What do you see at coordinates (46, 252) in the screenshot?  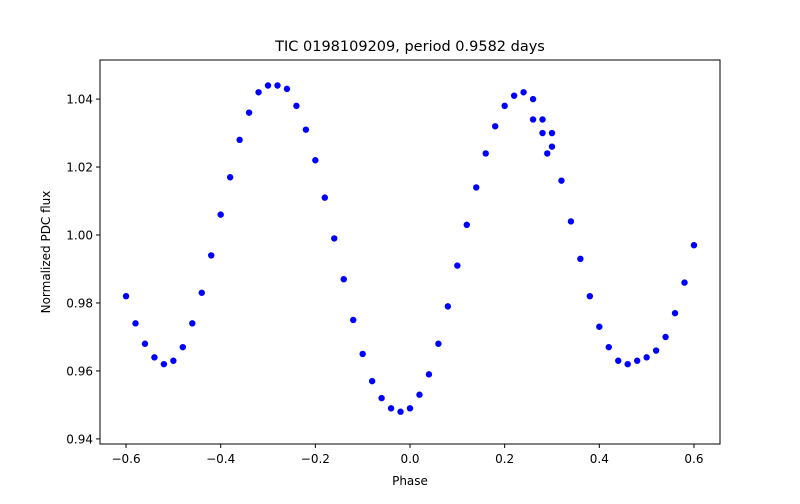 I see `y-axis-label: Normalized PDC flux` at bounding box center [46, 252].